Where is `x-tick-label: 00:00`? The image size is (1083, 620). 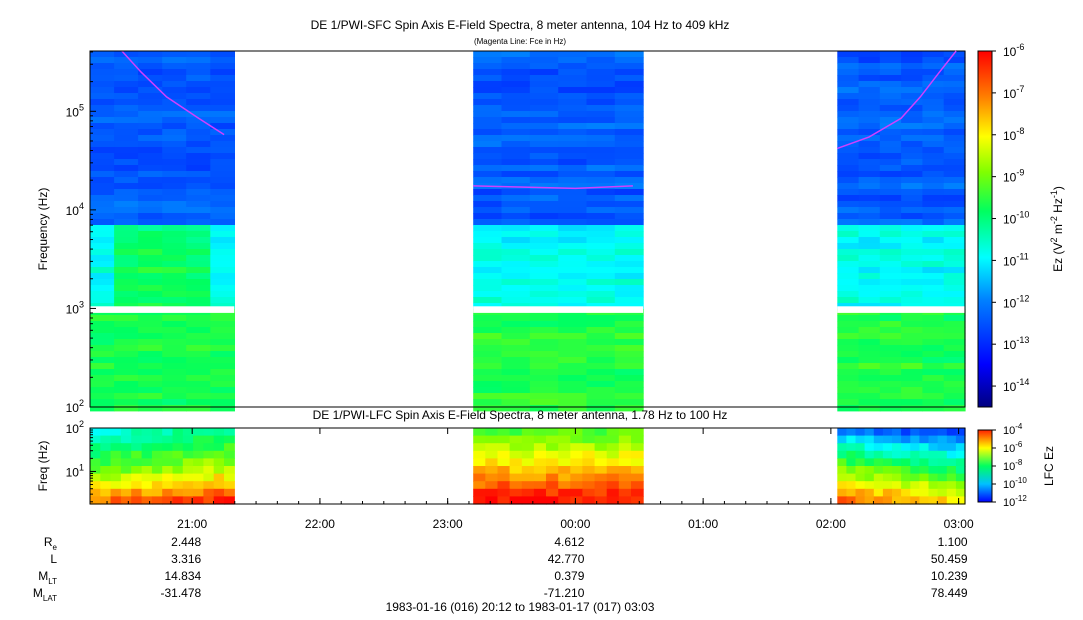 x-tick-label: 00:00 is located at coordinates (575, 524).